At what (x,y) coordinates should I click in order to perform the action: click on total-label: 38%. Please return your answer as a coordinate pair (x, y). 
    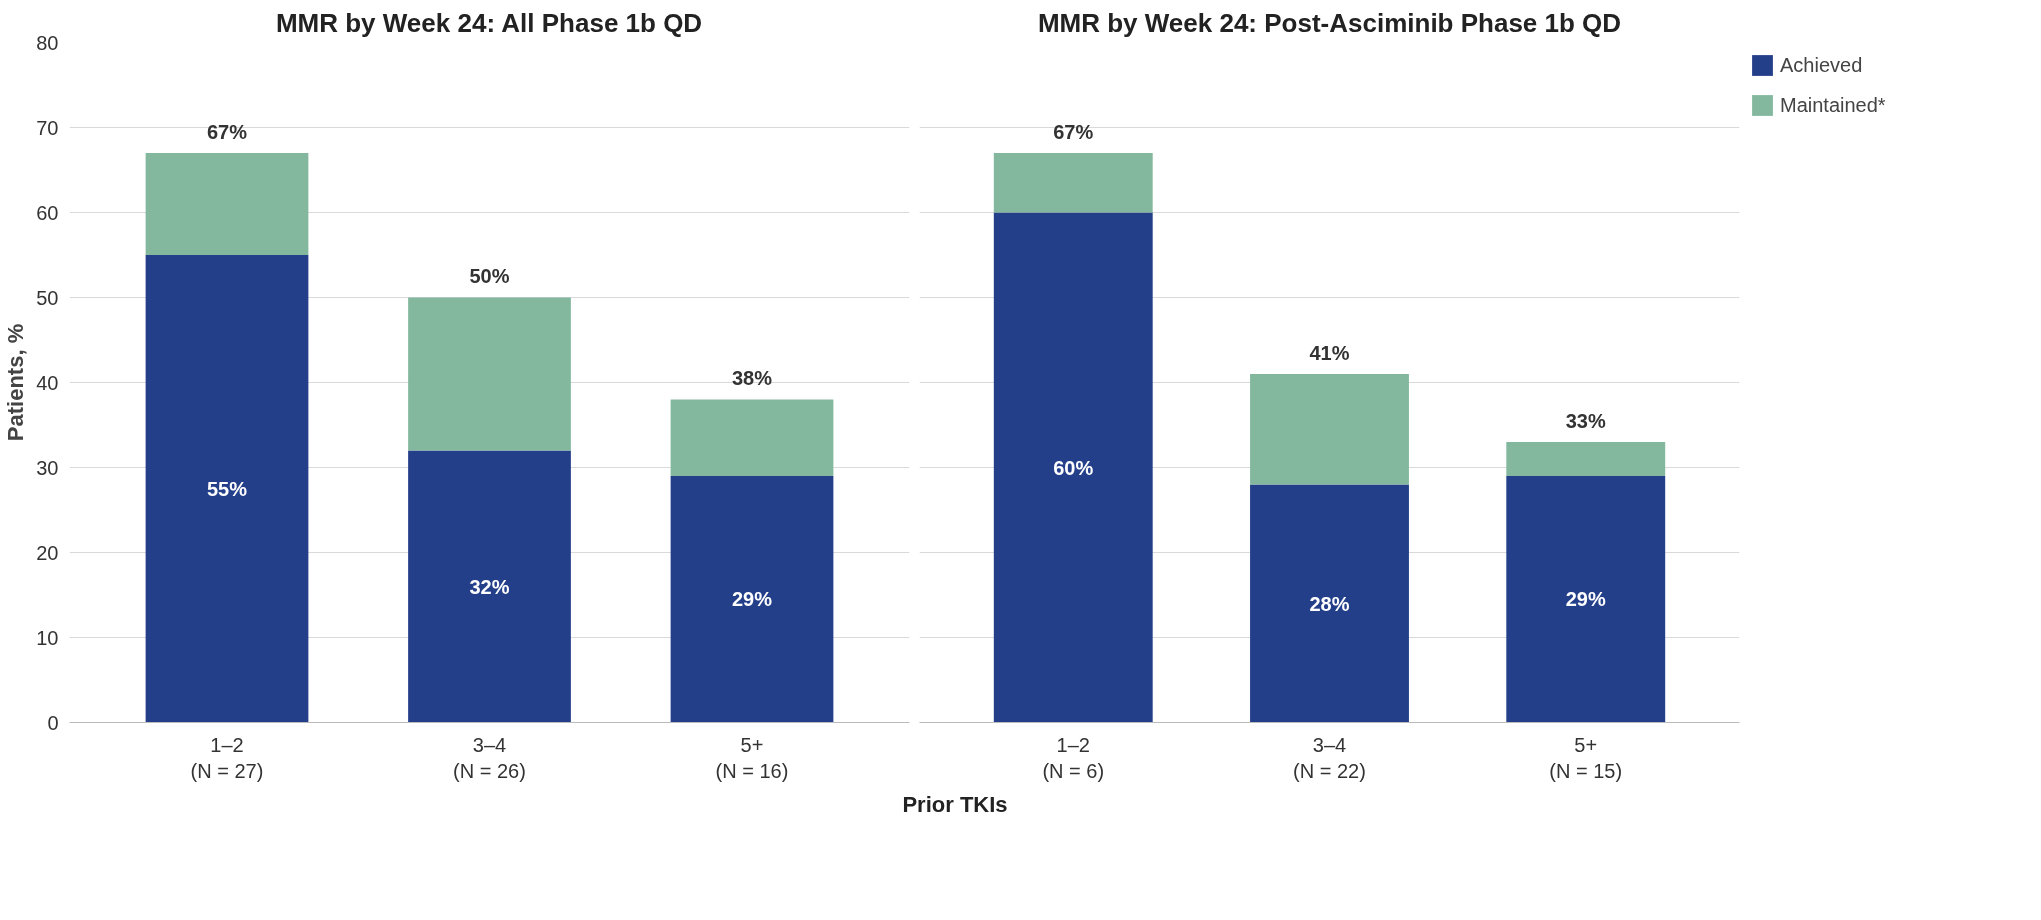
    Looking at the image, I should click on (752, 378).